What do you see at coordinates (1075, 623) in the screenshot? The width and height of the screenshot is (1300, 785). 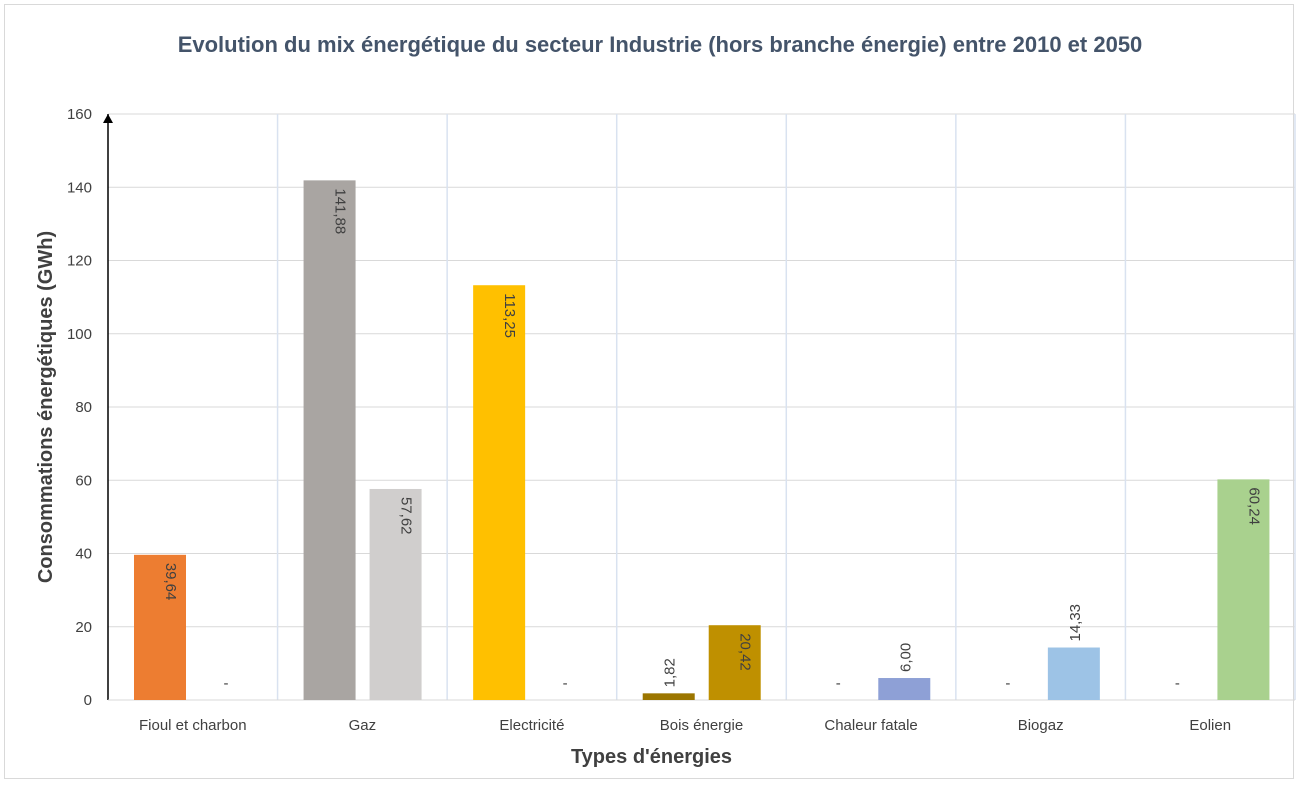 I see `data-label: 14,33` at bounding box center [1075, 623].